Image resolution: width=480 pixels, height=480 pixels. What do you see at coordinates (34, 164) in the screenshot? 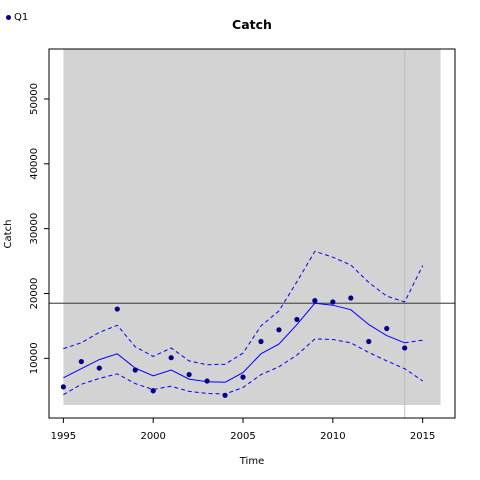
I see `y-tick-label: 40000` at bounding box center [34, 164].